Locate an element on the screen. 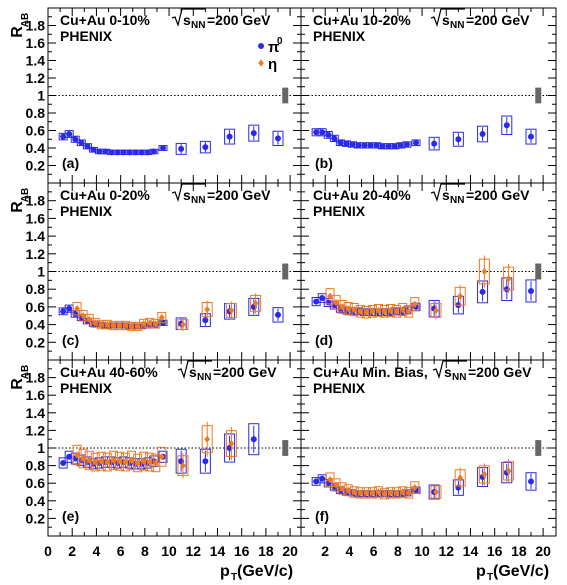  y-axis-label: R is located at coordinates (17, 207).